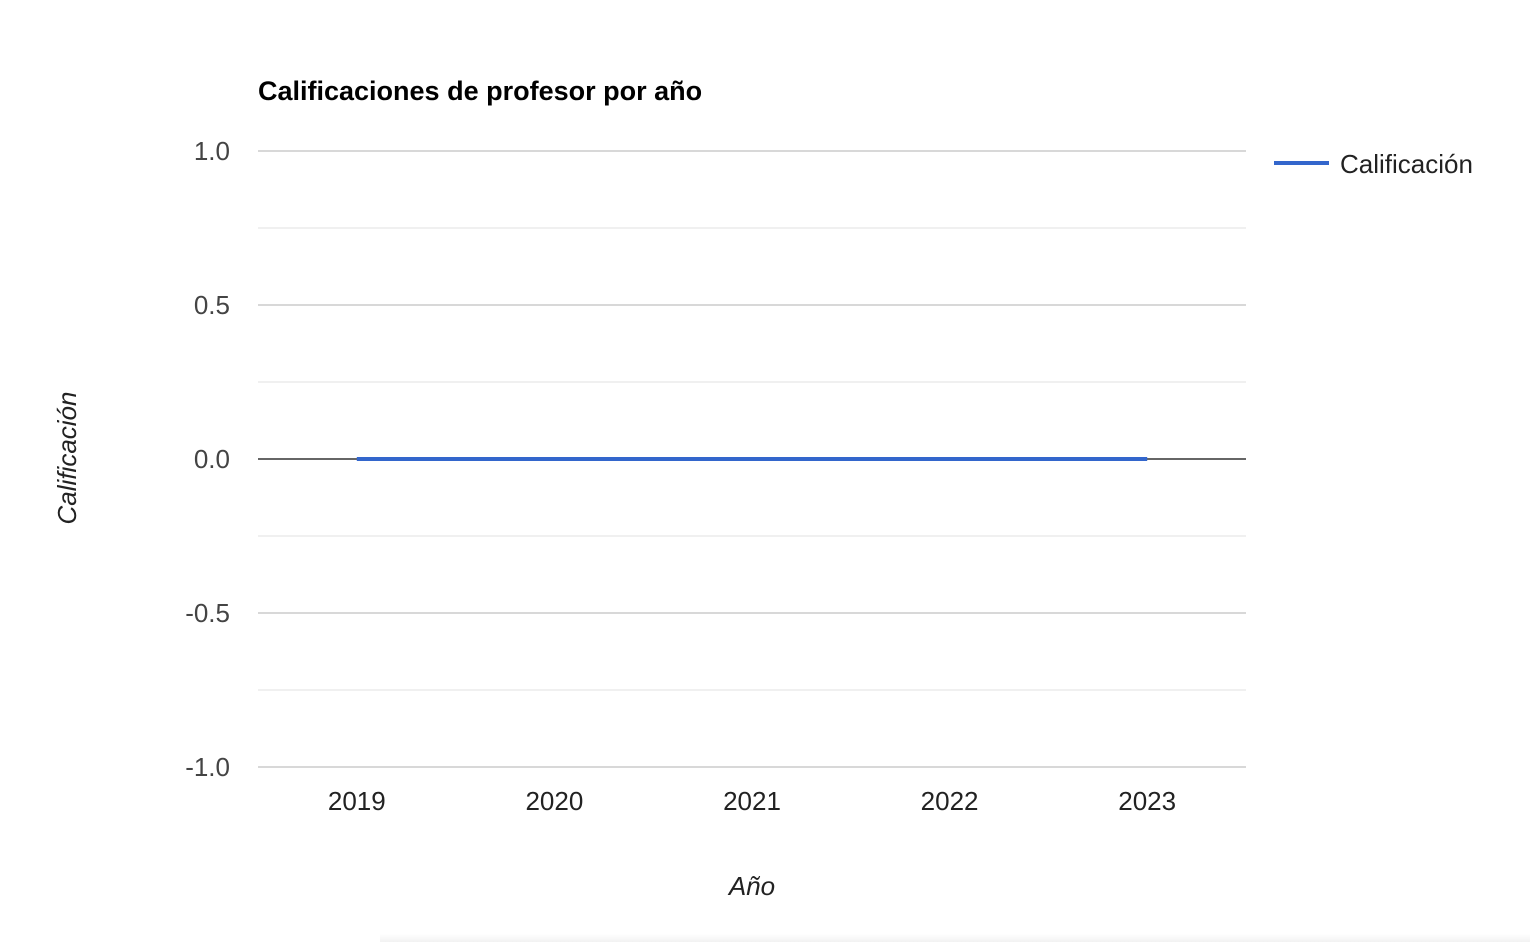 This screenshot has width=1530, height=942. What do you see at coordinates (207, 767) in the screenshot?
I see `y-tick-label: -1.0` at bounding box center [207, 767].